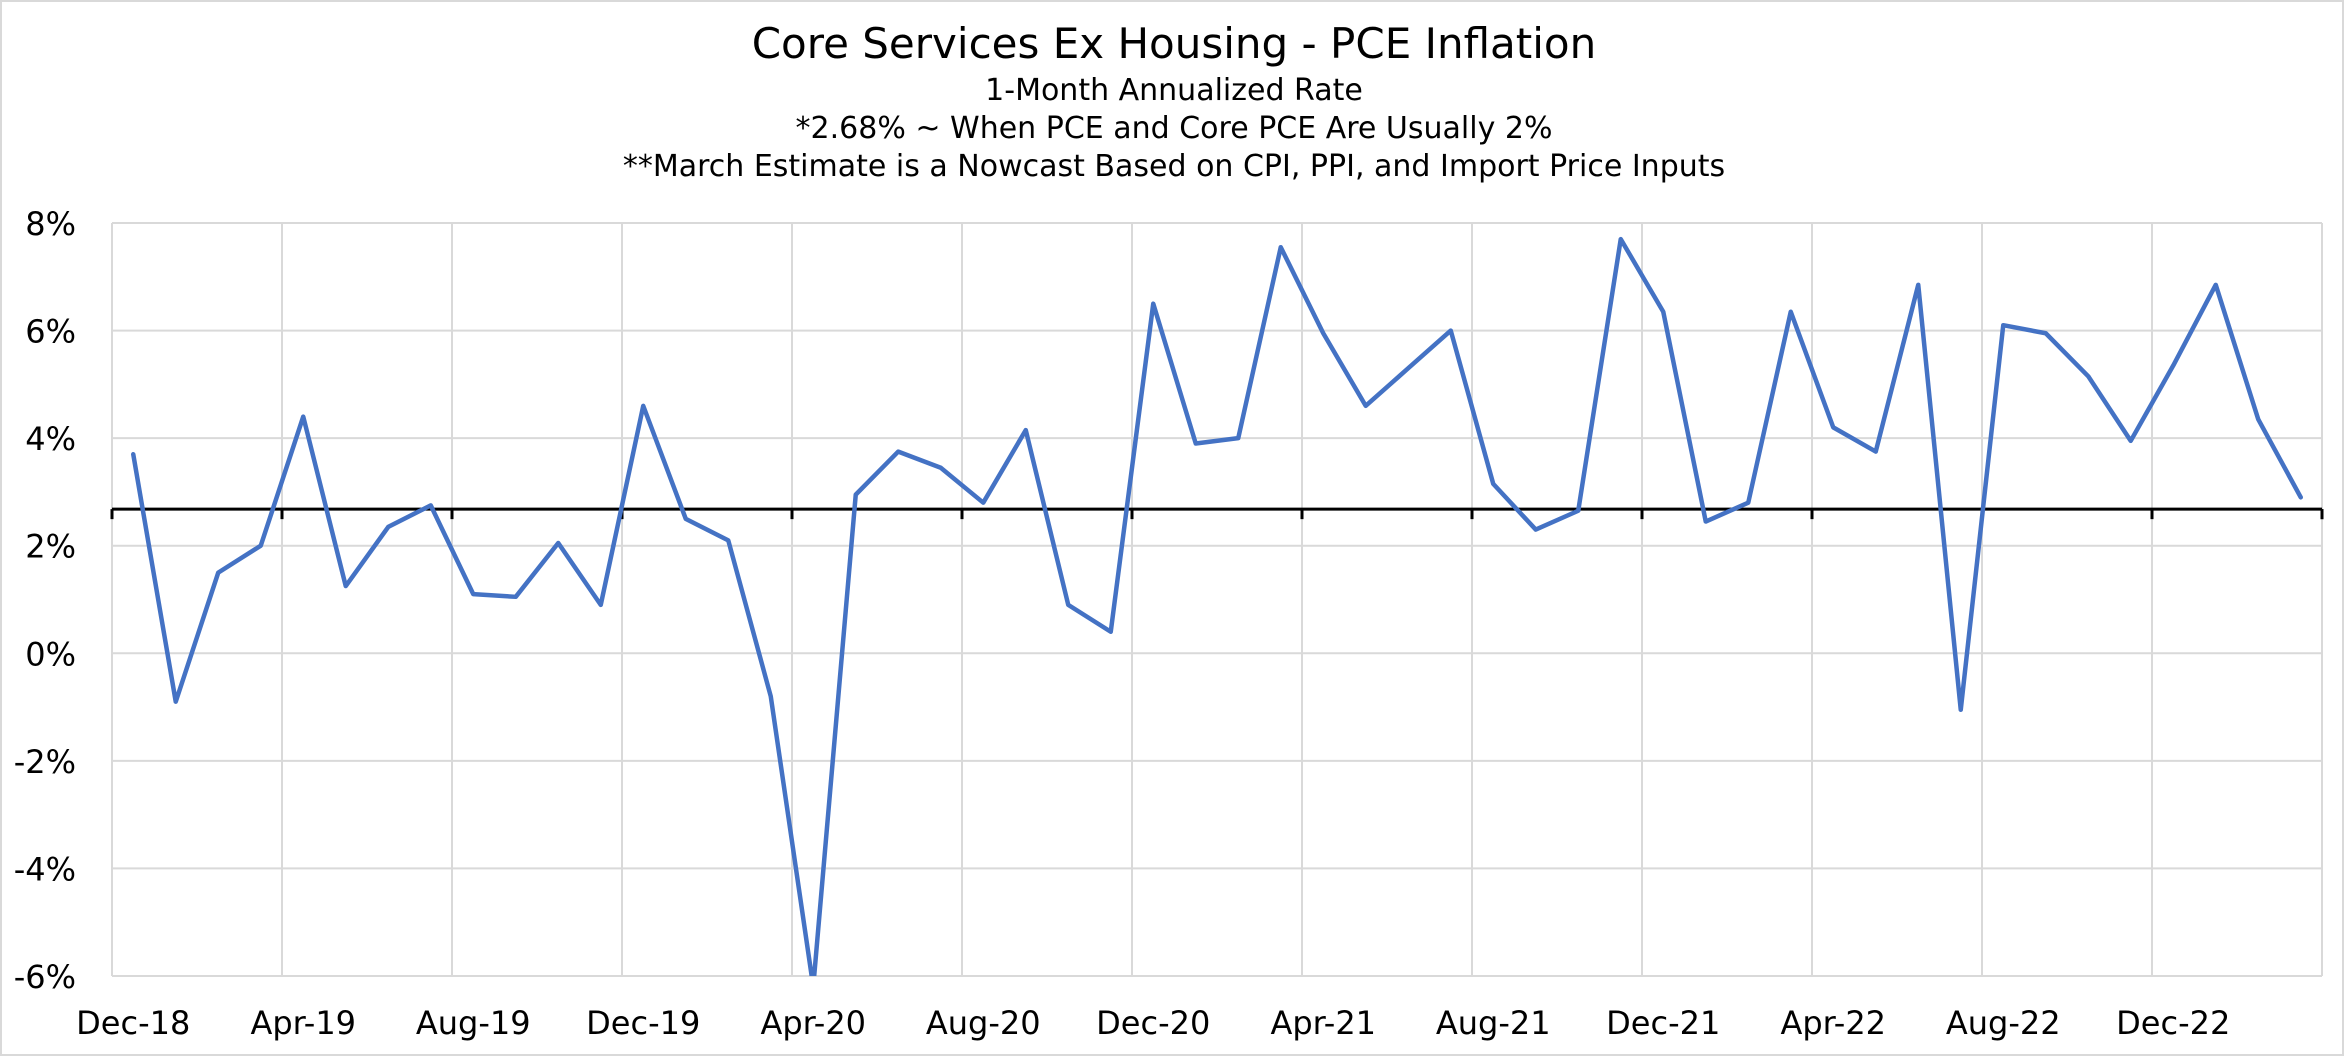 The image size is (2344, 1058). Describe the element at coordinates (50, 654) in the screenshot. I see `y-tick-label: 0%` at that location.